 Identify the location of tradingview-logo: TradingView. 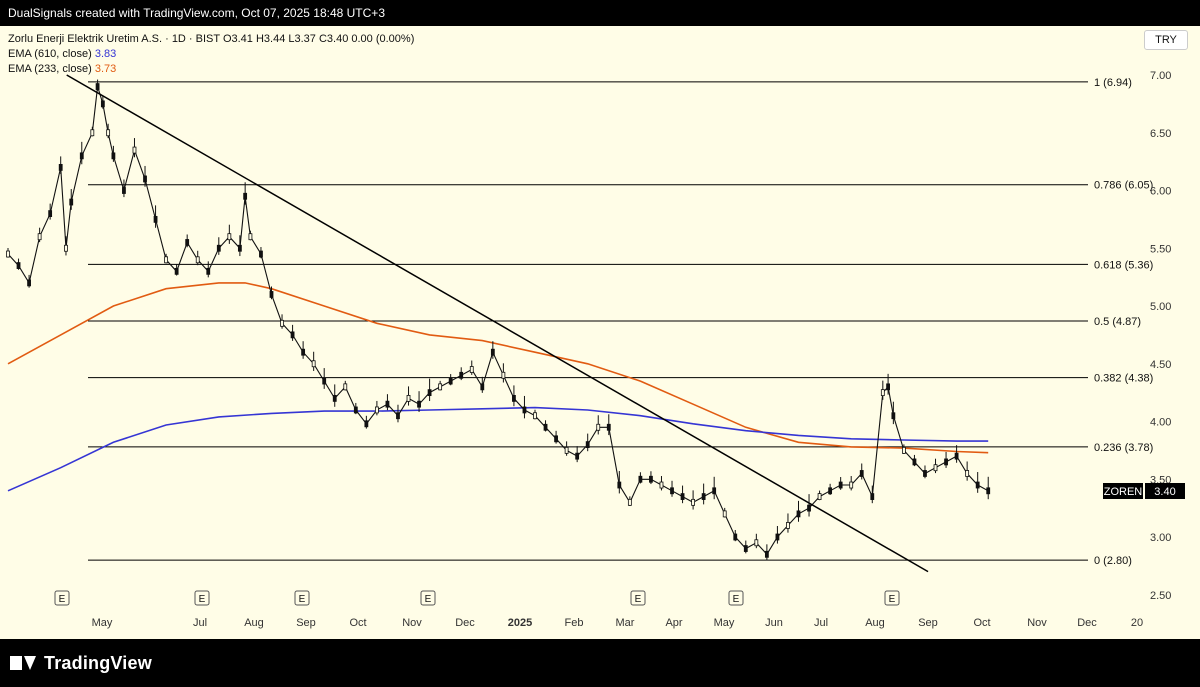
(81, 663).